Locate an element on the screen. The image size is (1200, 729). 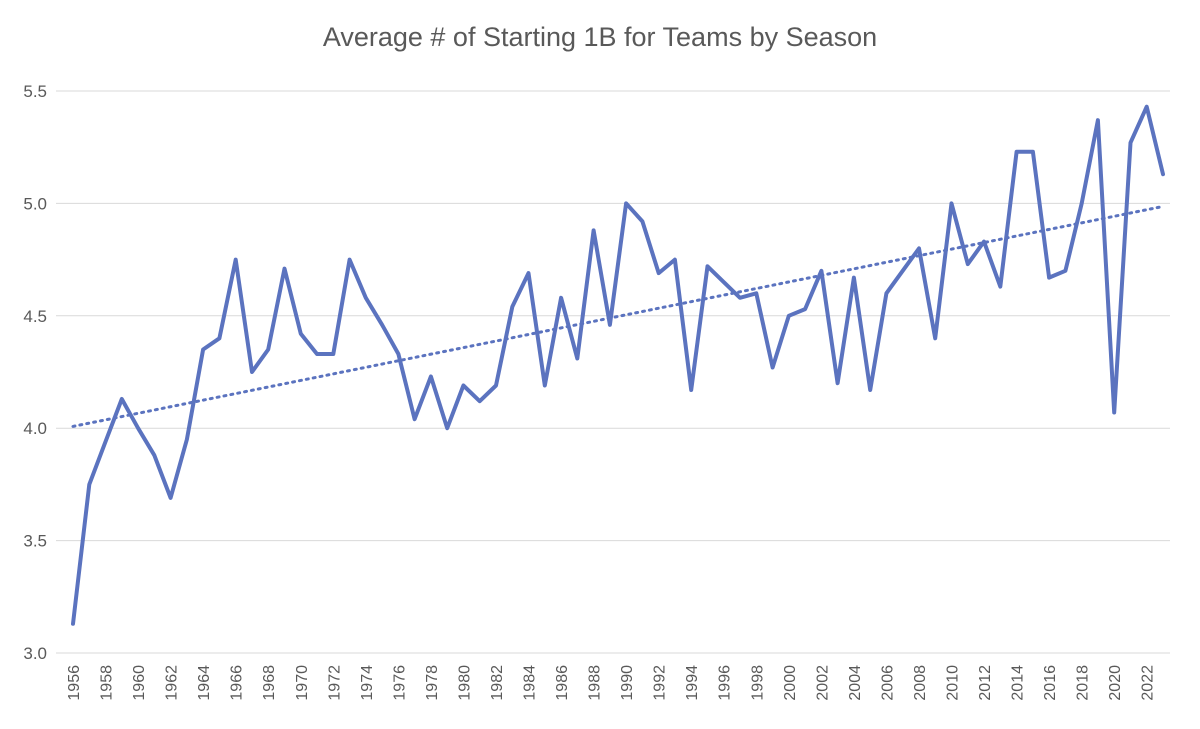
y-tick-label: 3.0 is located at coordinates (35, 653).